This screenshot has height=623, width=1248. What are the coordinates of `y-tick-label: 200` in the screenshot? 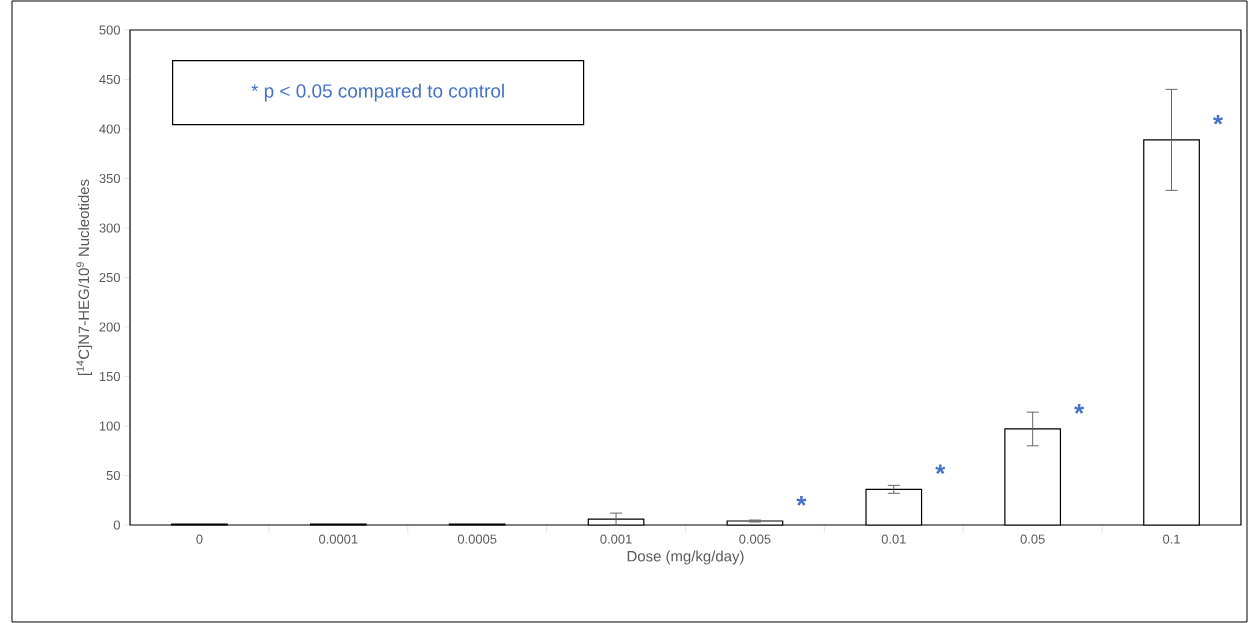 It's located at (109, 327).